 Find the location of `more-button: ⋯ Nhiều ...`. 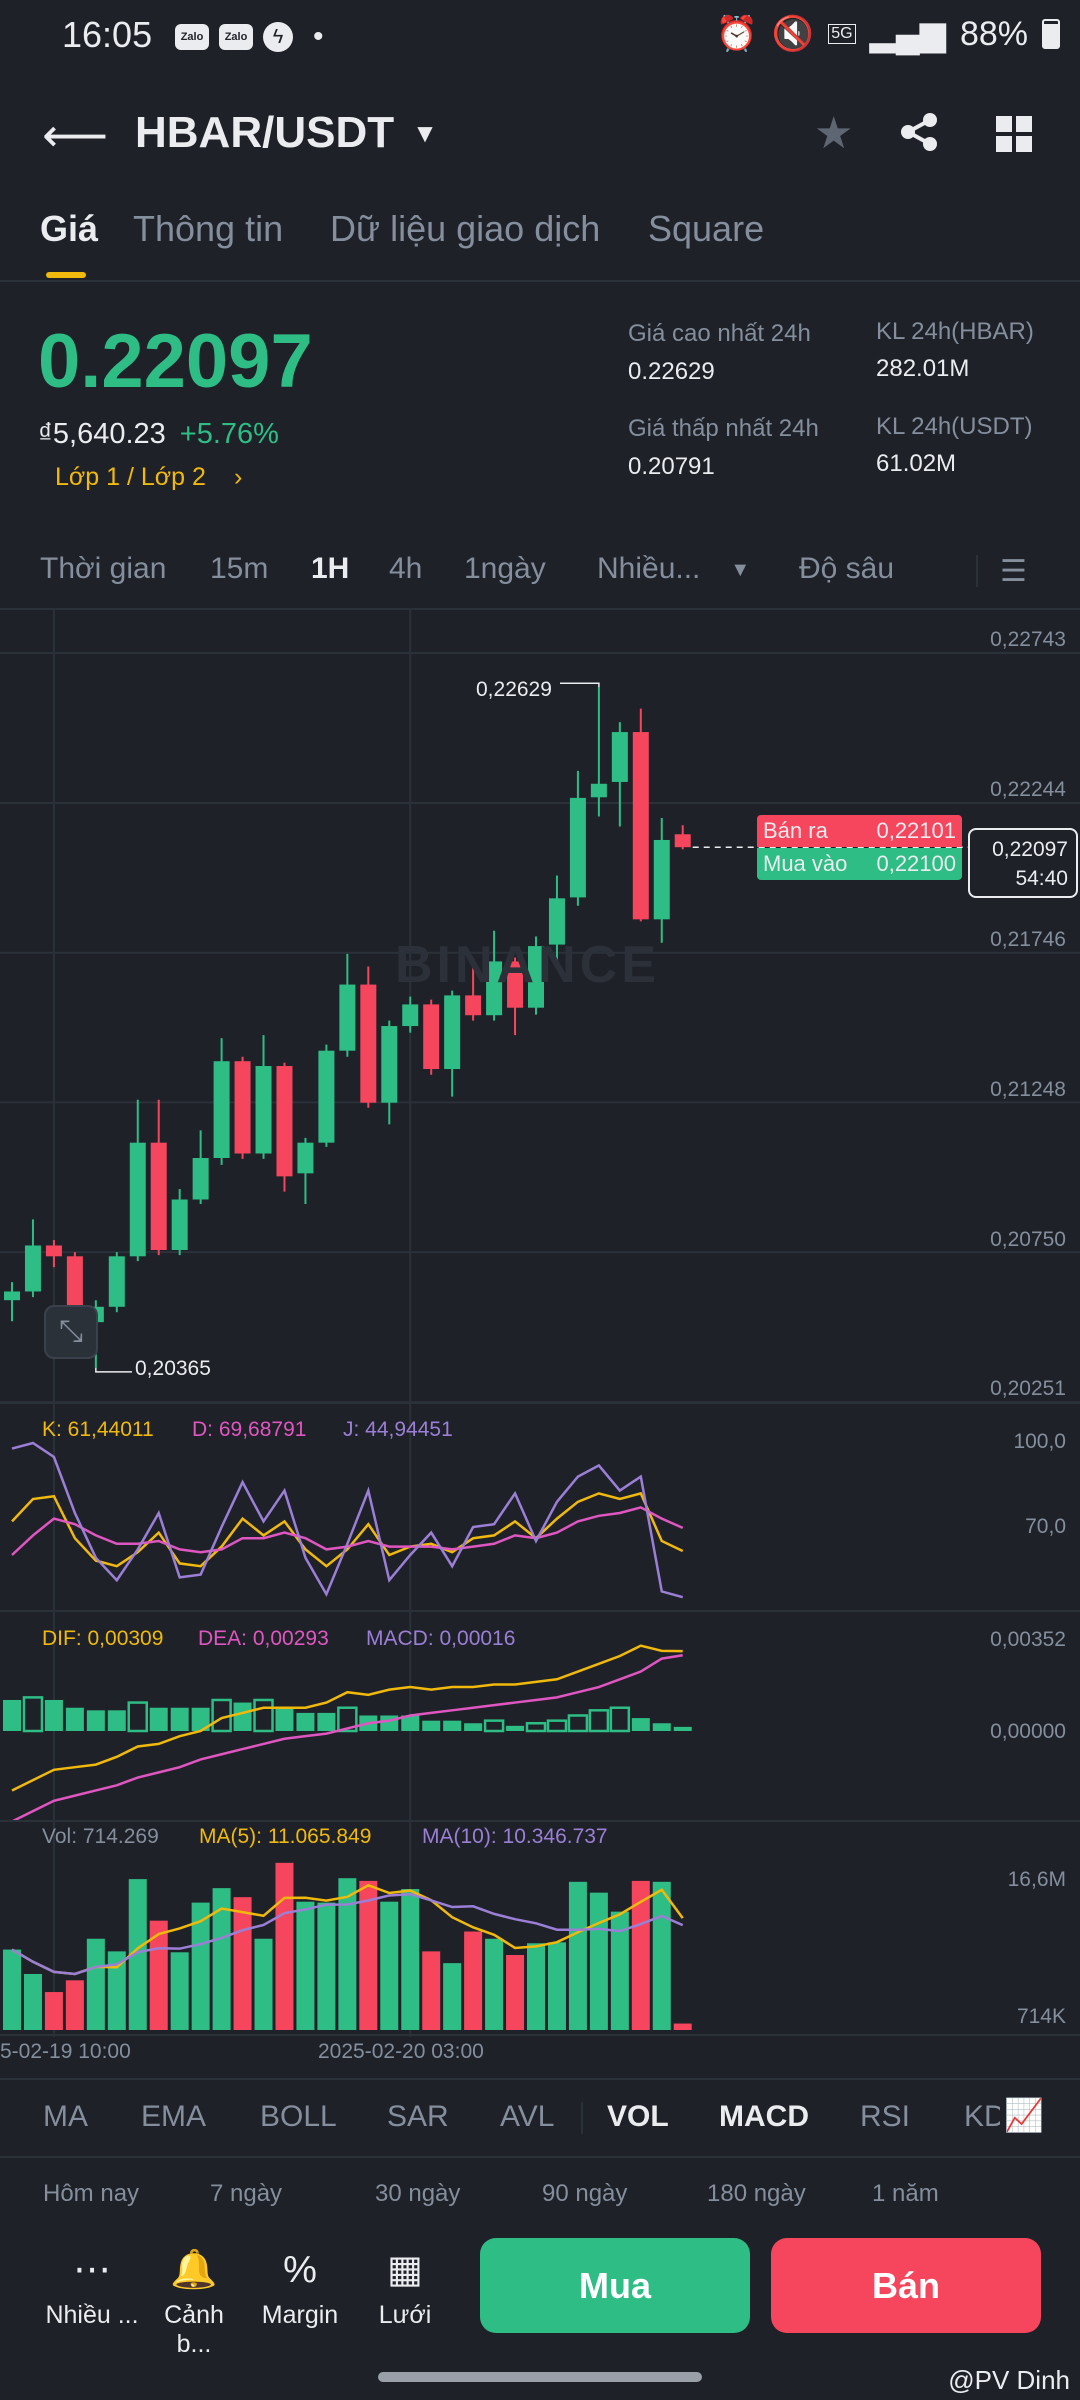

more-button: ⋯ Nhiều ... is located at coordinates (92, 2287).